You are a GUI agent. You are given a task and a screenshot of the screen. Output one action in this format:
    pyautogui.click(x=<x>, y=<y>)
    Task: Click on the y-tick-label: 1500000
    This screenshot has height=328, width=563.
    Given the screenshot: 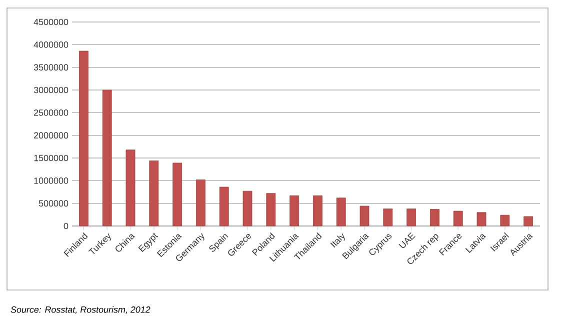 What is the action you would take?
    pyautogui.click(x=51, y=158)
    